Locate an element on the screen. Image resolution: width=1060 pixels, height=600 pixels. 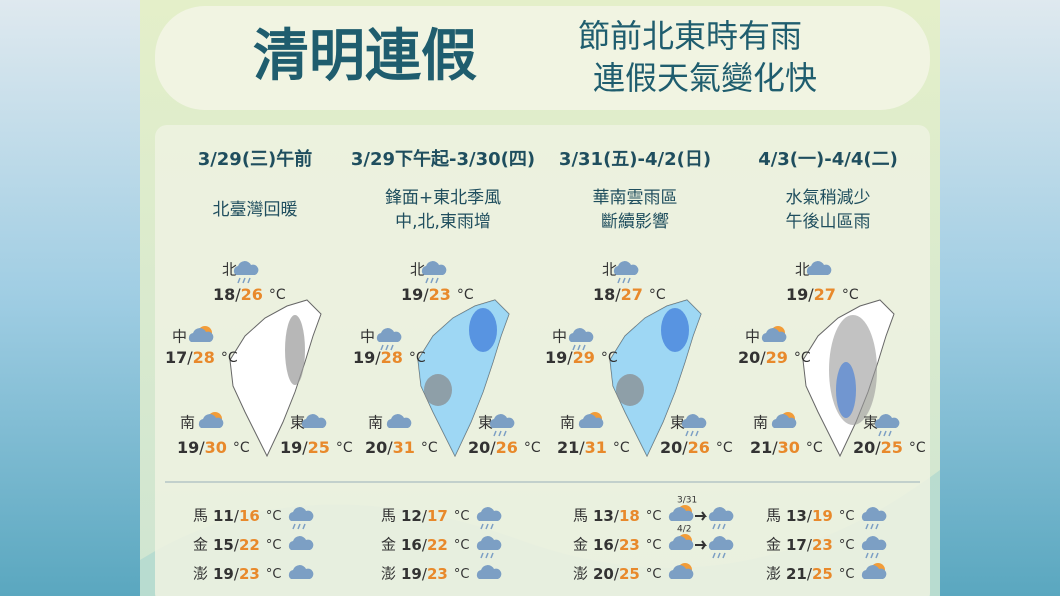
temperature: 18/27 °C is located at coordinates (629, 294).